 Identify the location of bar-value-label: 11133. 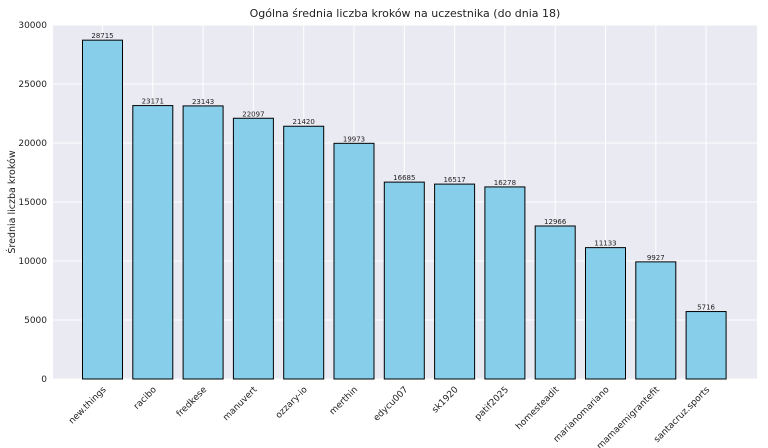
(605, 244).